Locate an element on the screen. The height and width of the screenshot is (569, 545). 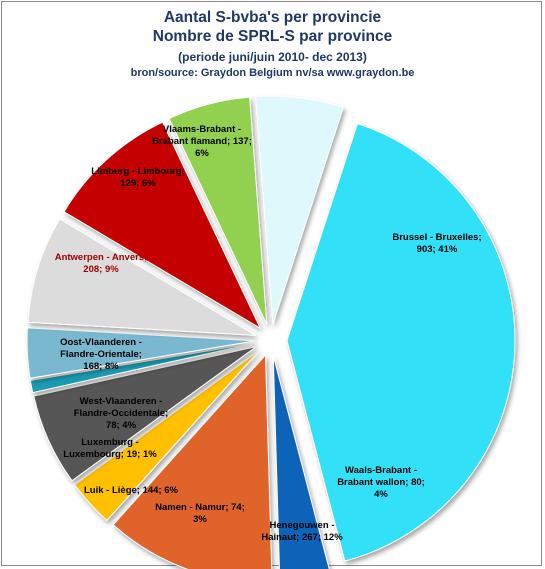
slice-label-10: Vlaams-Brabant -Brabant flamand; 137; 6% is located at coordinates (202, 141).